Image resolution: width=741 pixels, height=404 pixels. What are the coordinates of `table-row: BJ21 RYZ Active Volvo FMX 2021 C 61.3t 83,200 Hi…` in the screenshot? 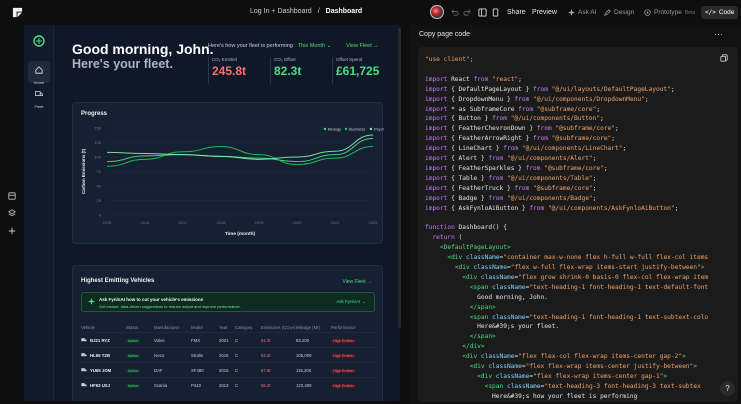 It's located at (228, 339).